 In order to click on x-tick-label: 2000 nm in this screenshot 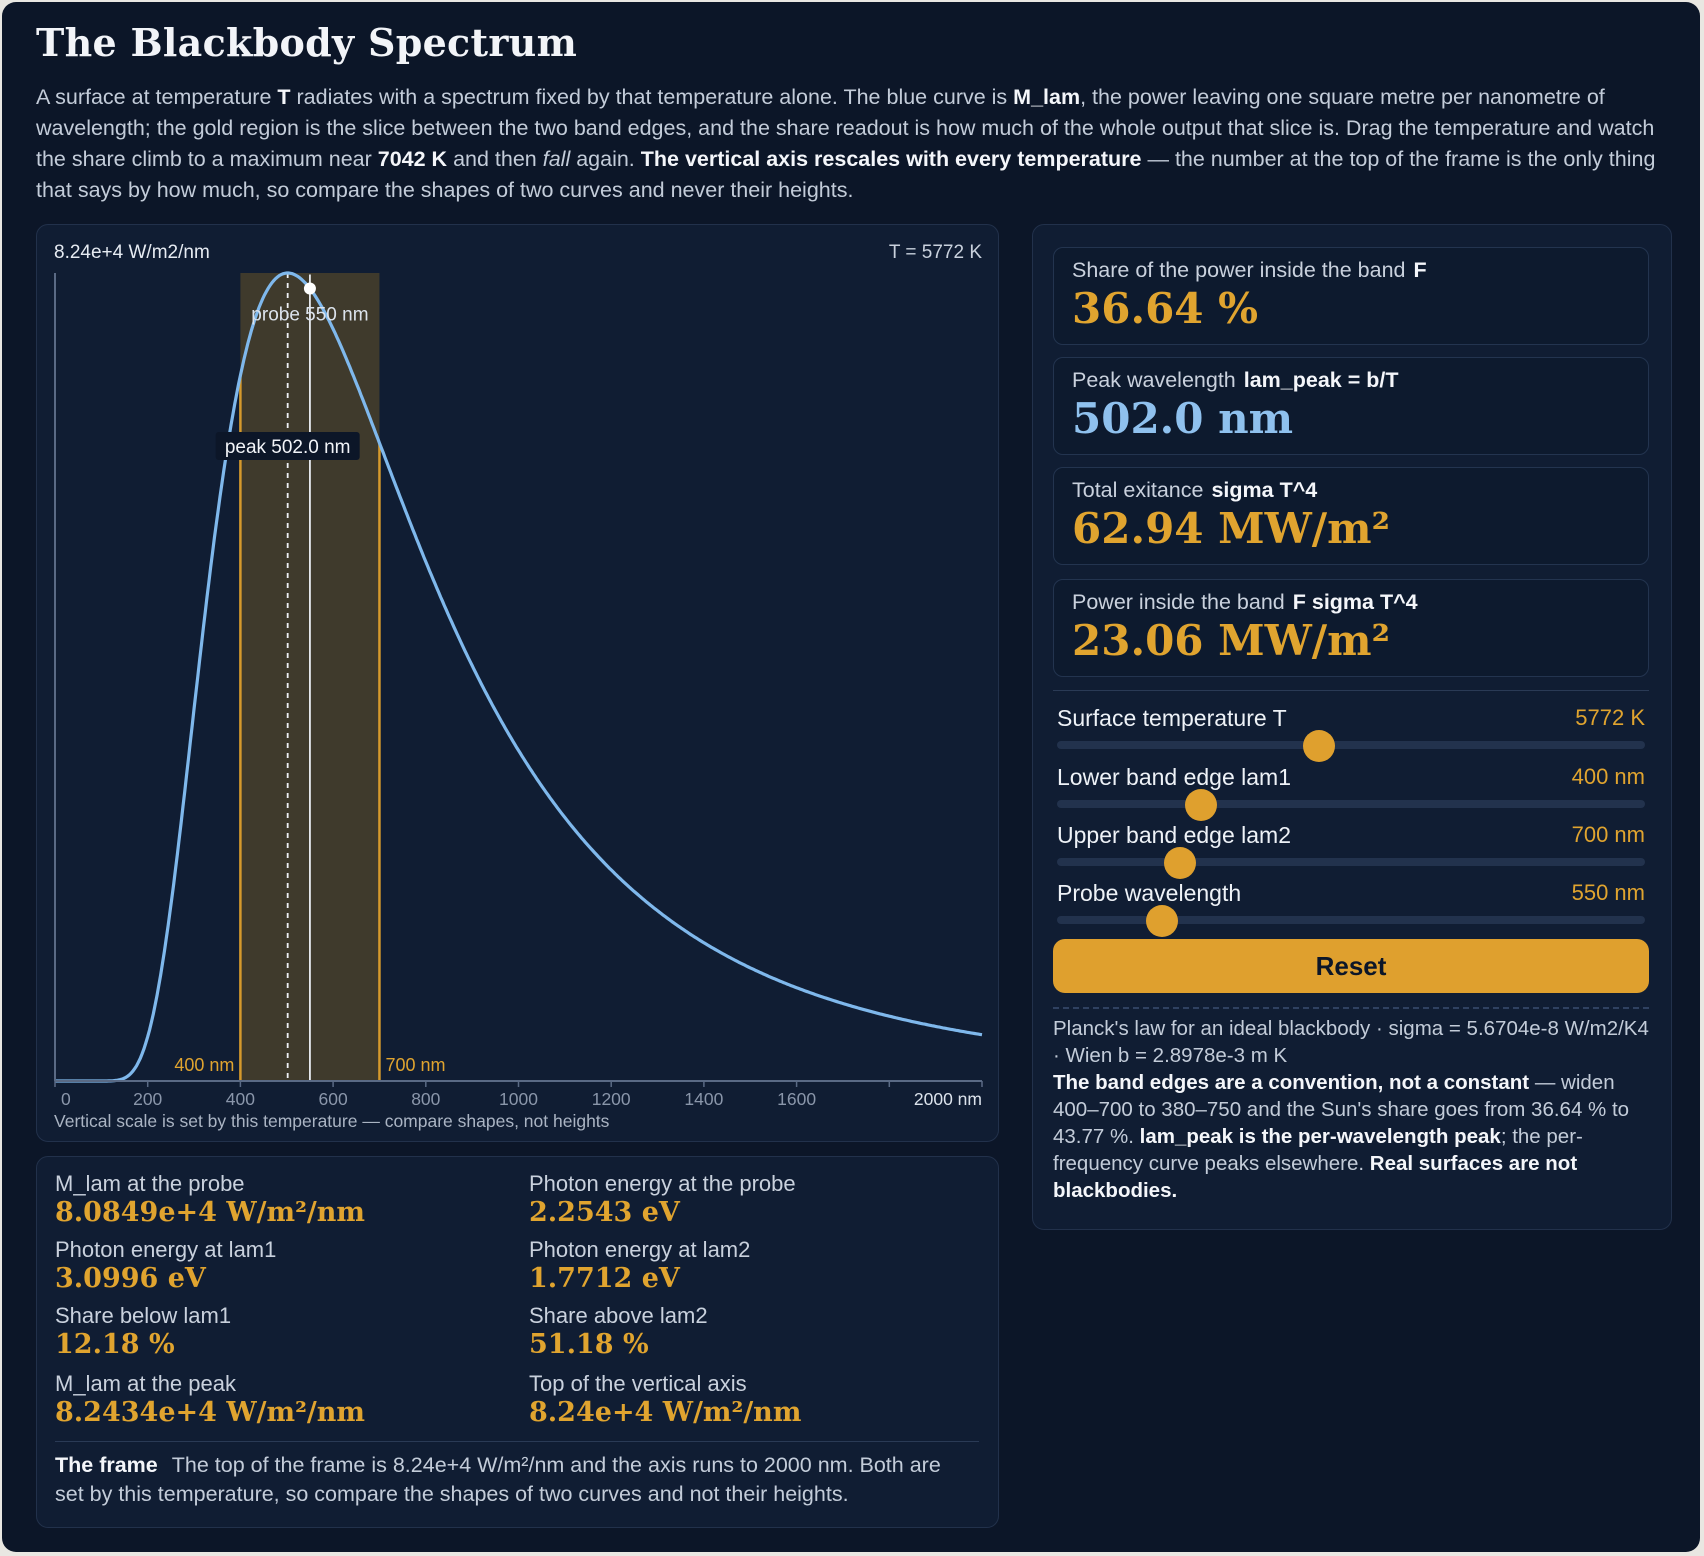, I will do `click(948, 1099)`.